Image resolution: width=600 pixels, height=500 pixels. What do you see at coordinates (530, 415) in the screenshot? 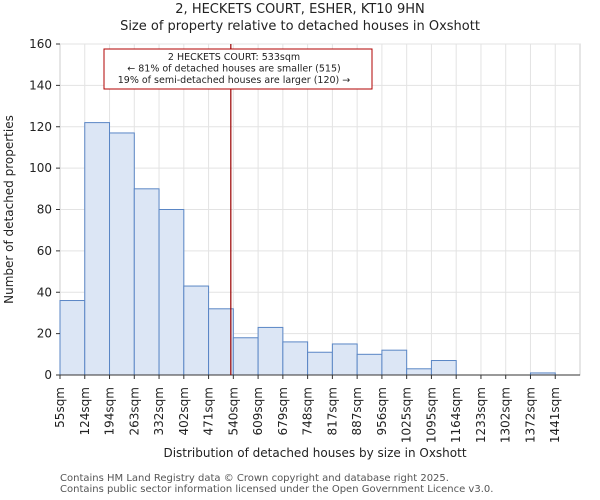
I see `x-tick-label: 1372sqm` at bounding box center [530, 415].